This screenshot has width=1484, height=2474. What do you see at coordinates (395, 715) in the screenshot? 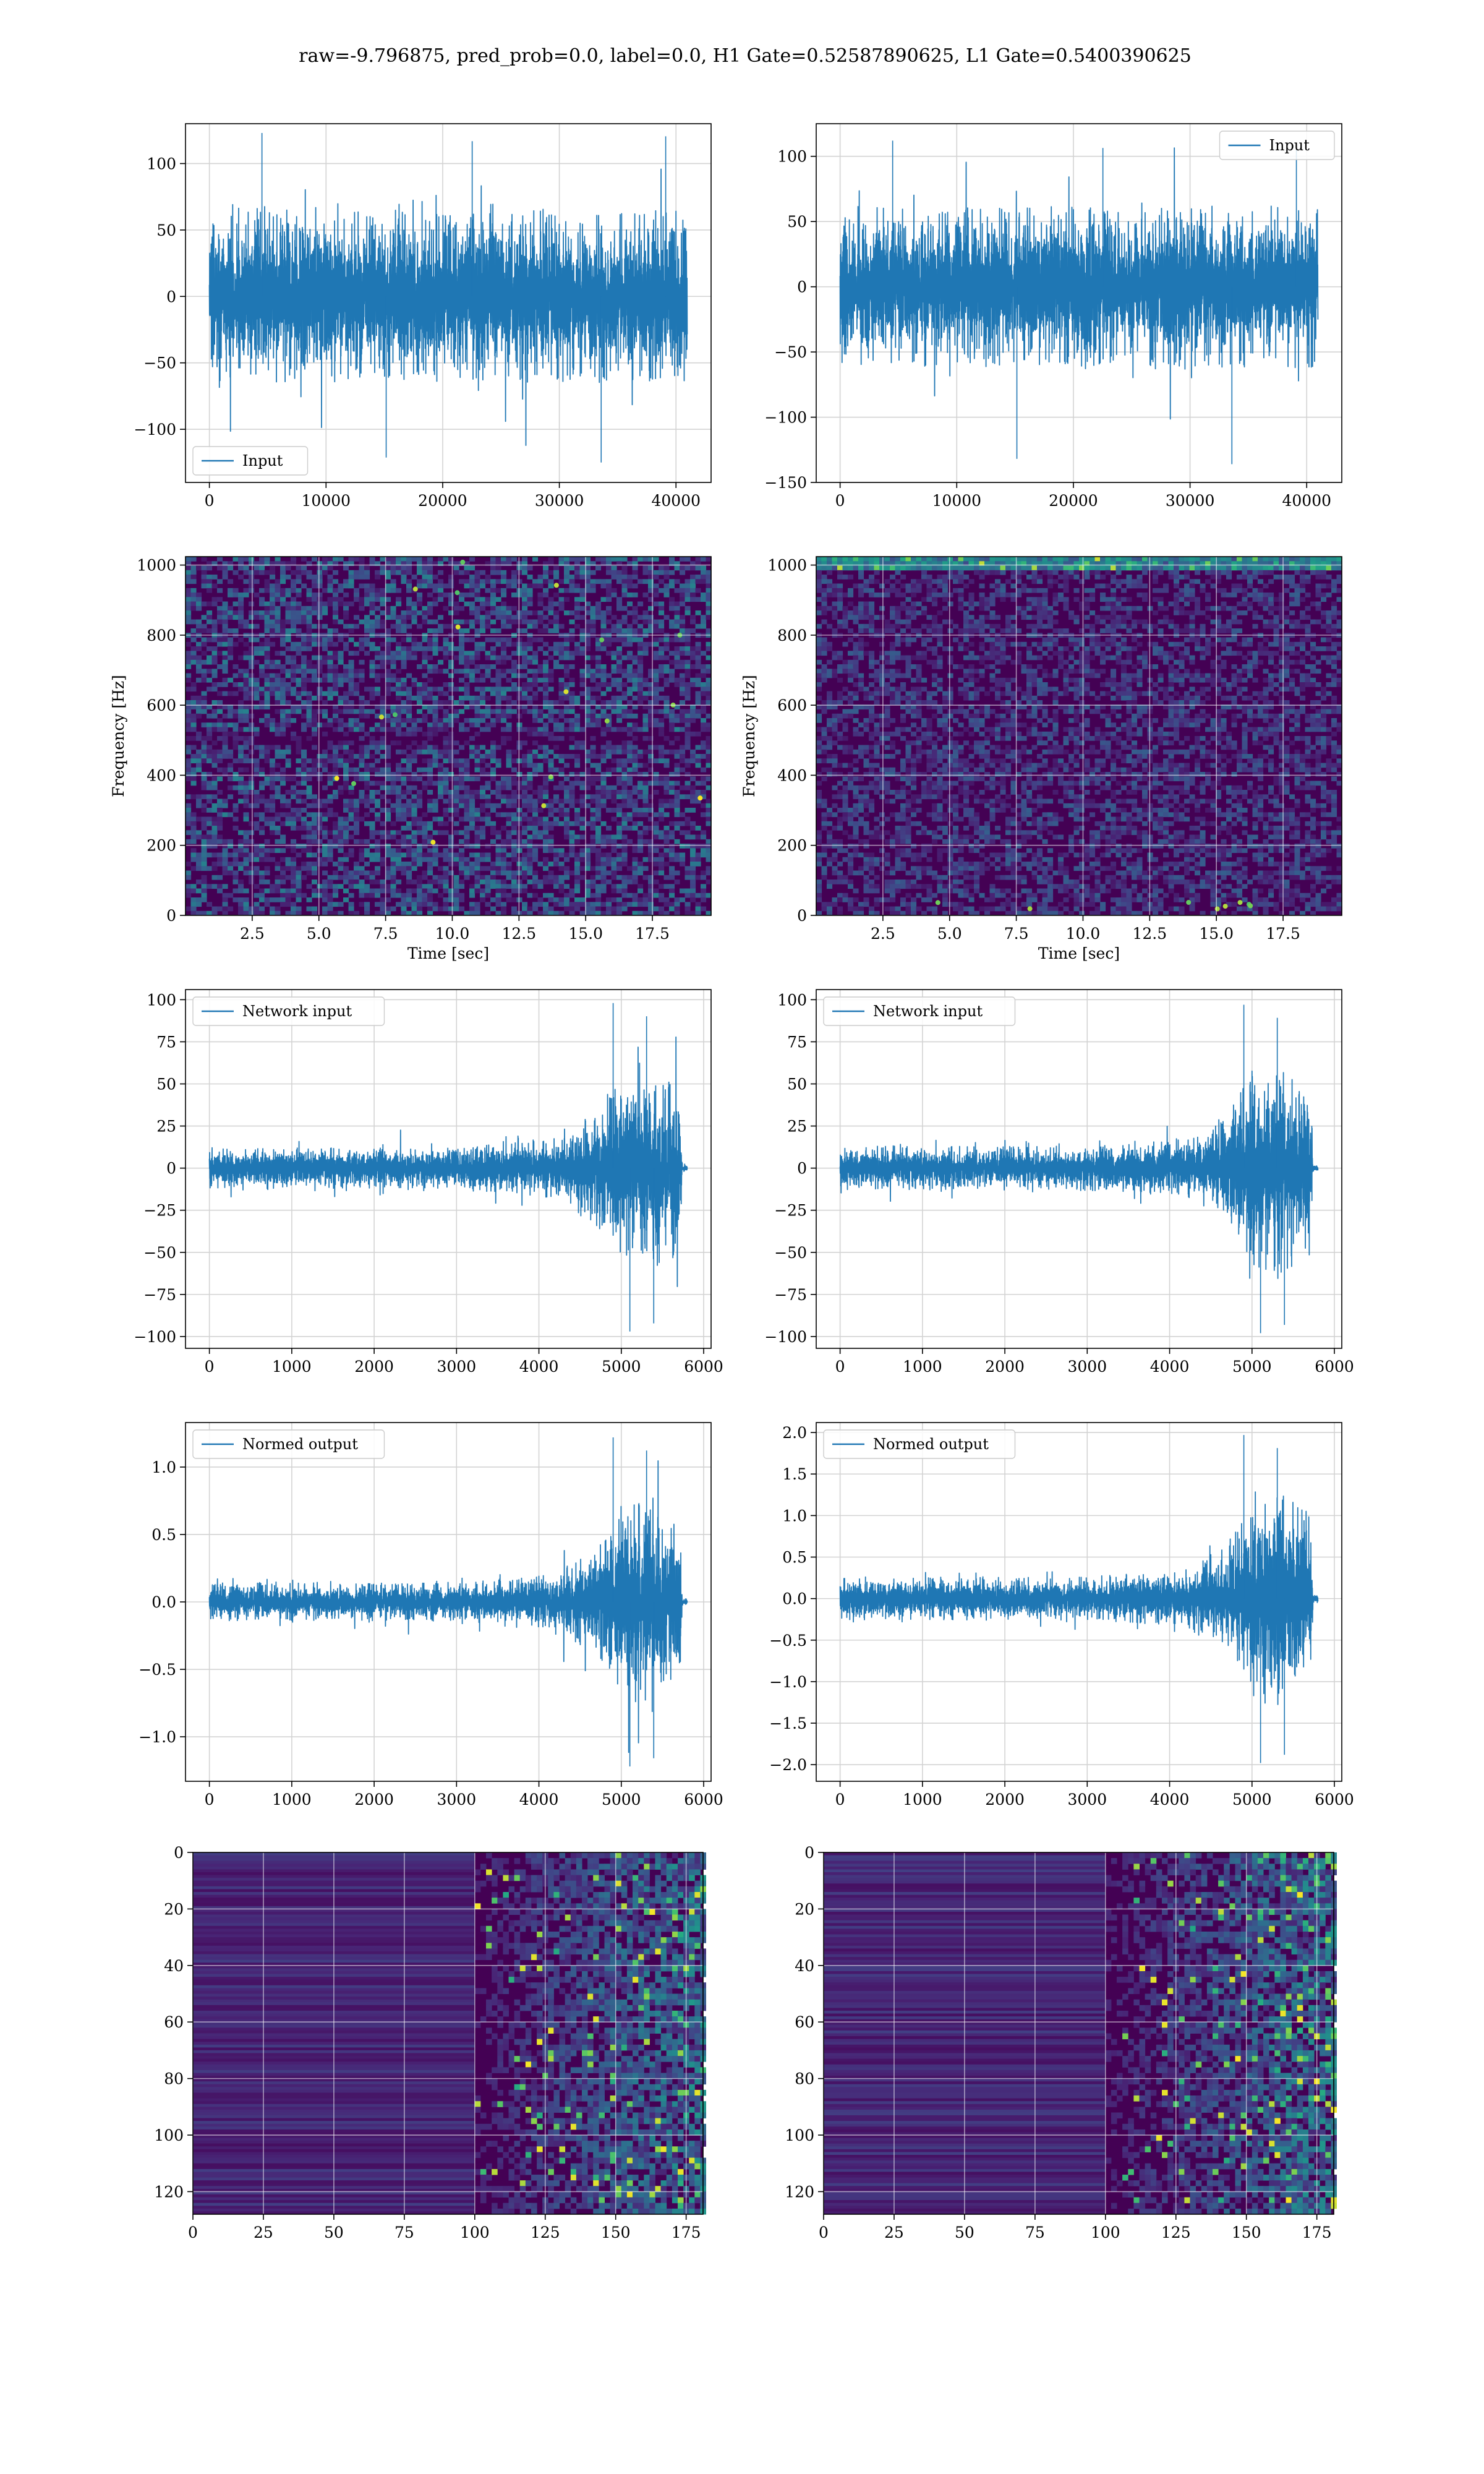
I see `heatmap-peak` at bounding box center [395, 715].